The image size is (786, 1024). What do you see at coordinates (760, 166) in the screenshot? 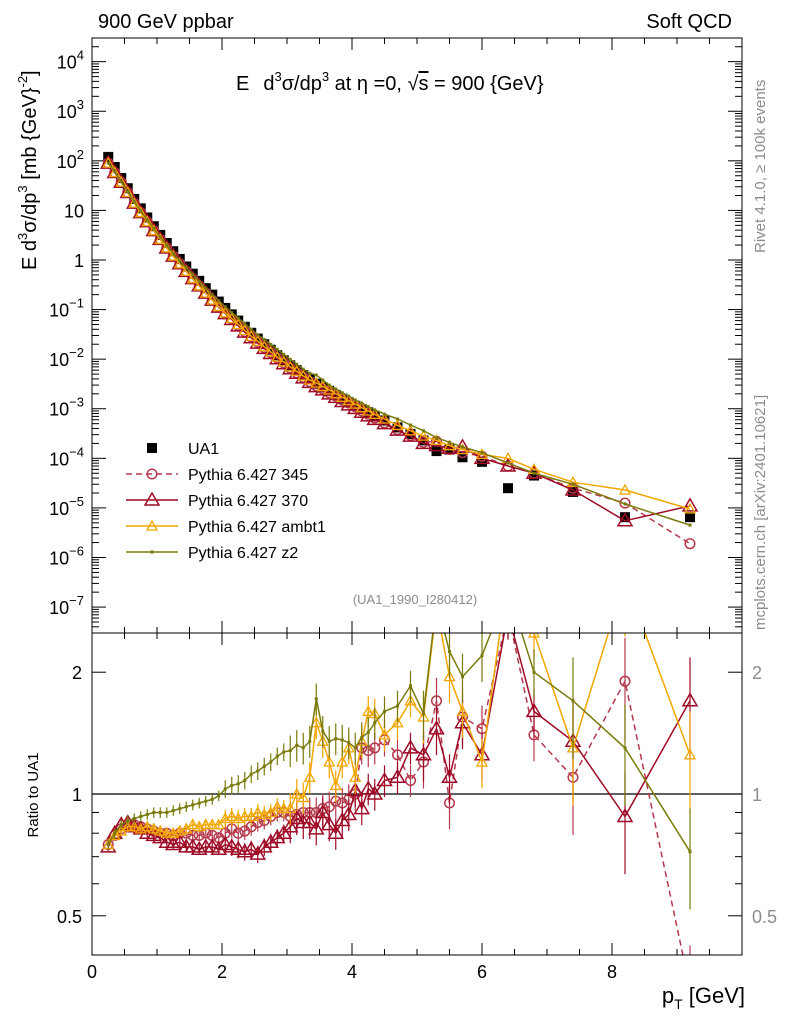
I see `rivet-label: Rivet 4.1.0, ≥ 100k events` at bounding box center [760, 166].